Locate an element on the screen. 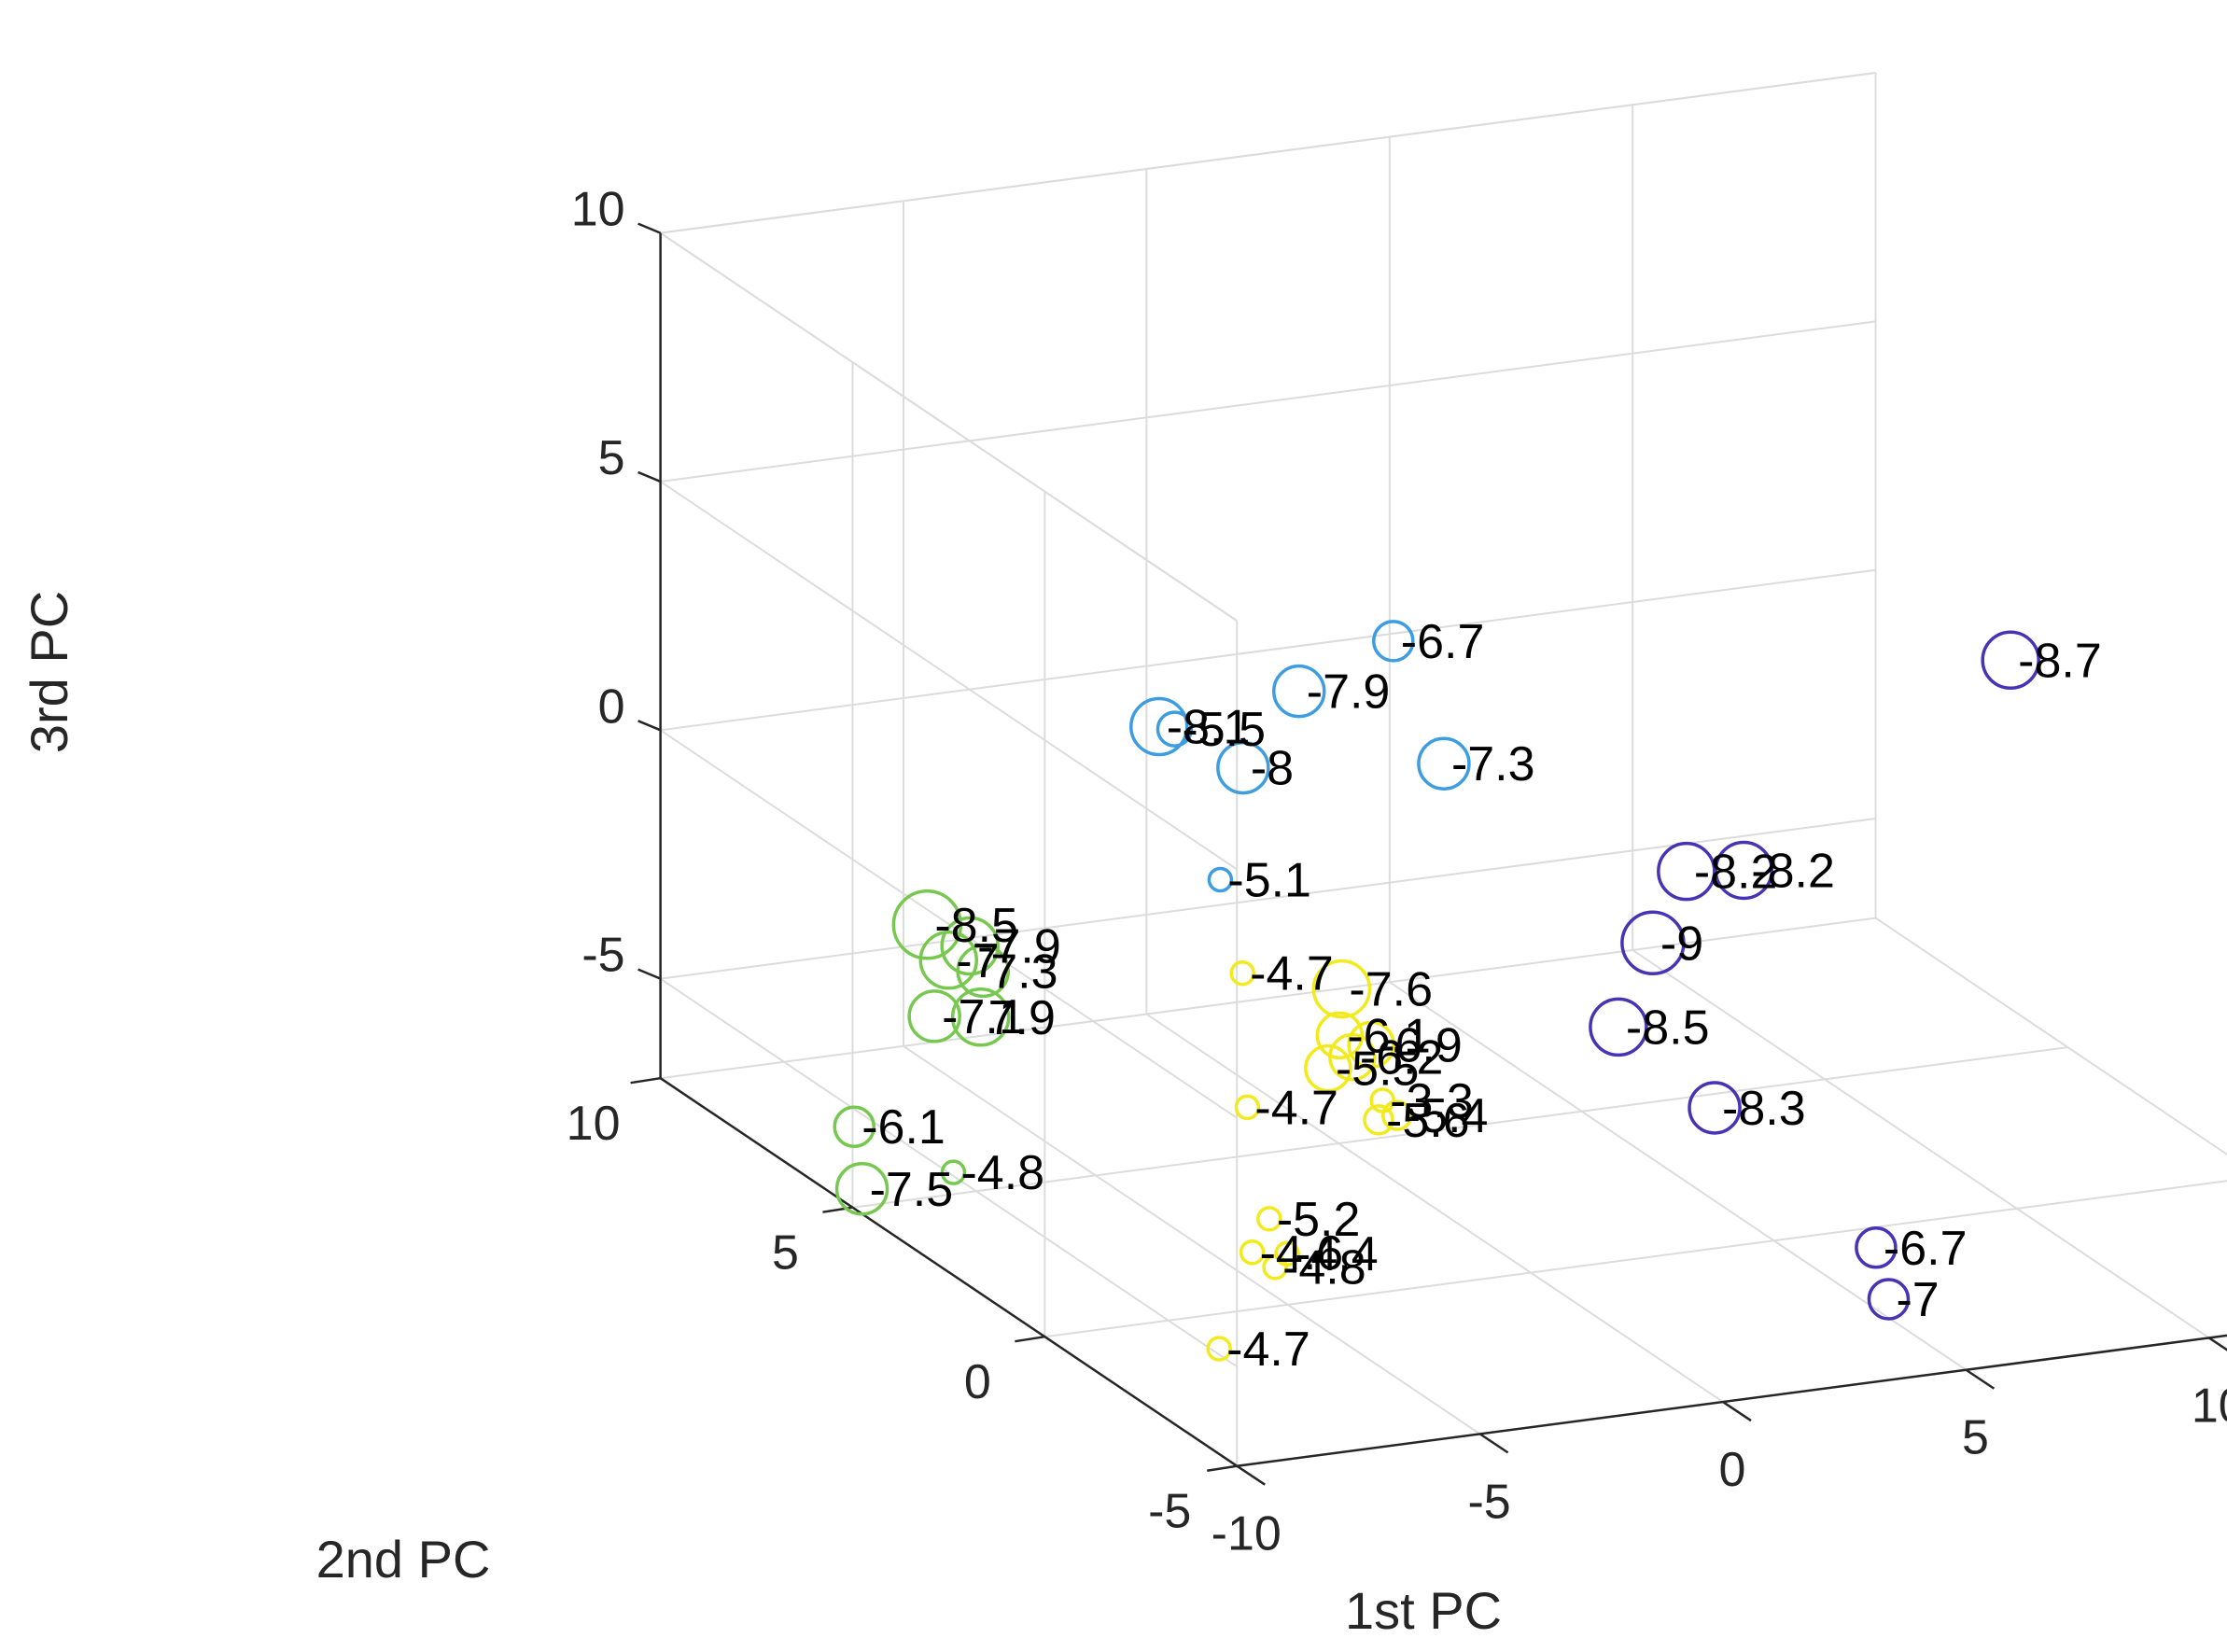 This screenshot has height=1652, width=2227. data-label: -8.3 is located at coordinates (1764, 1109).